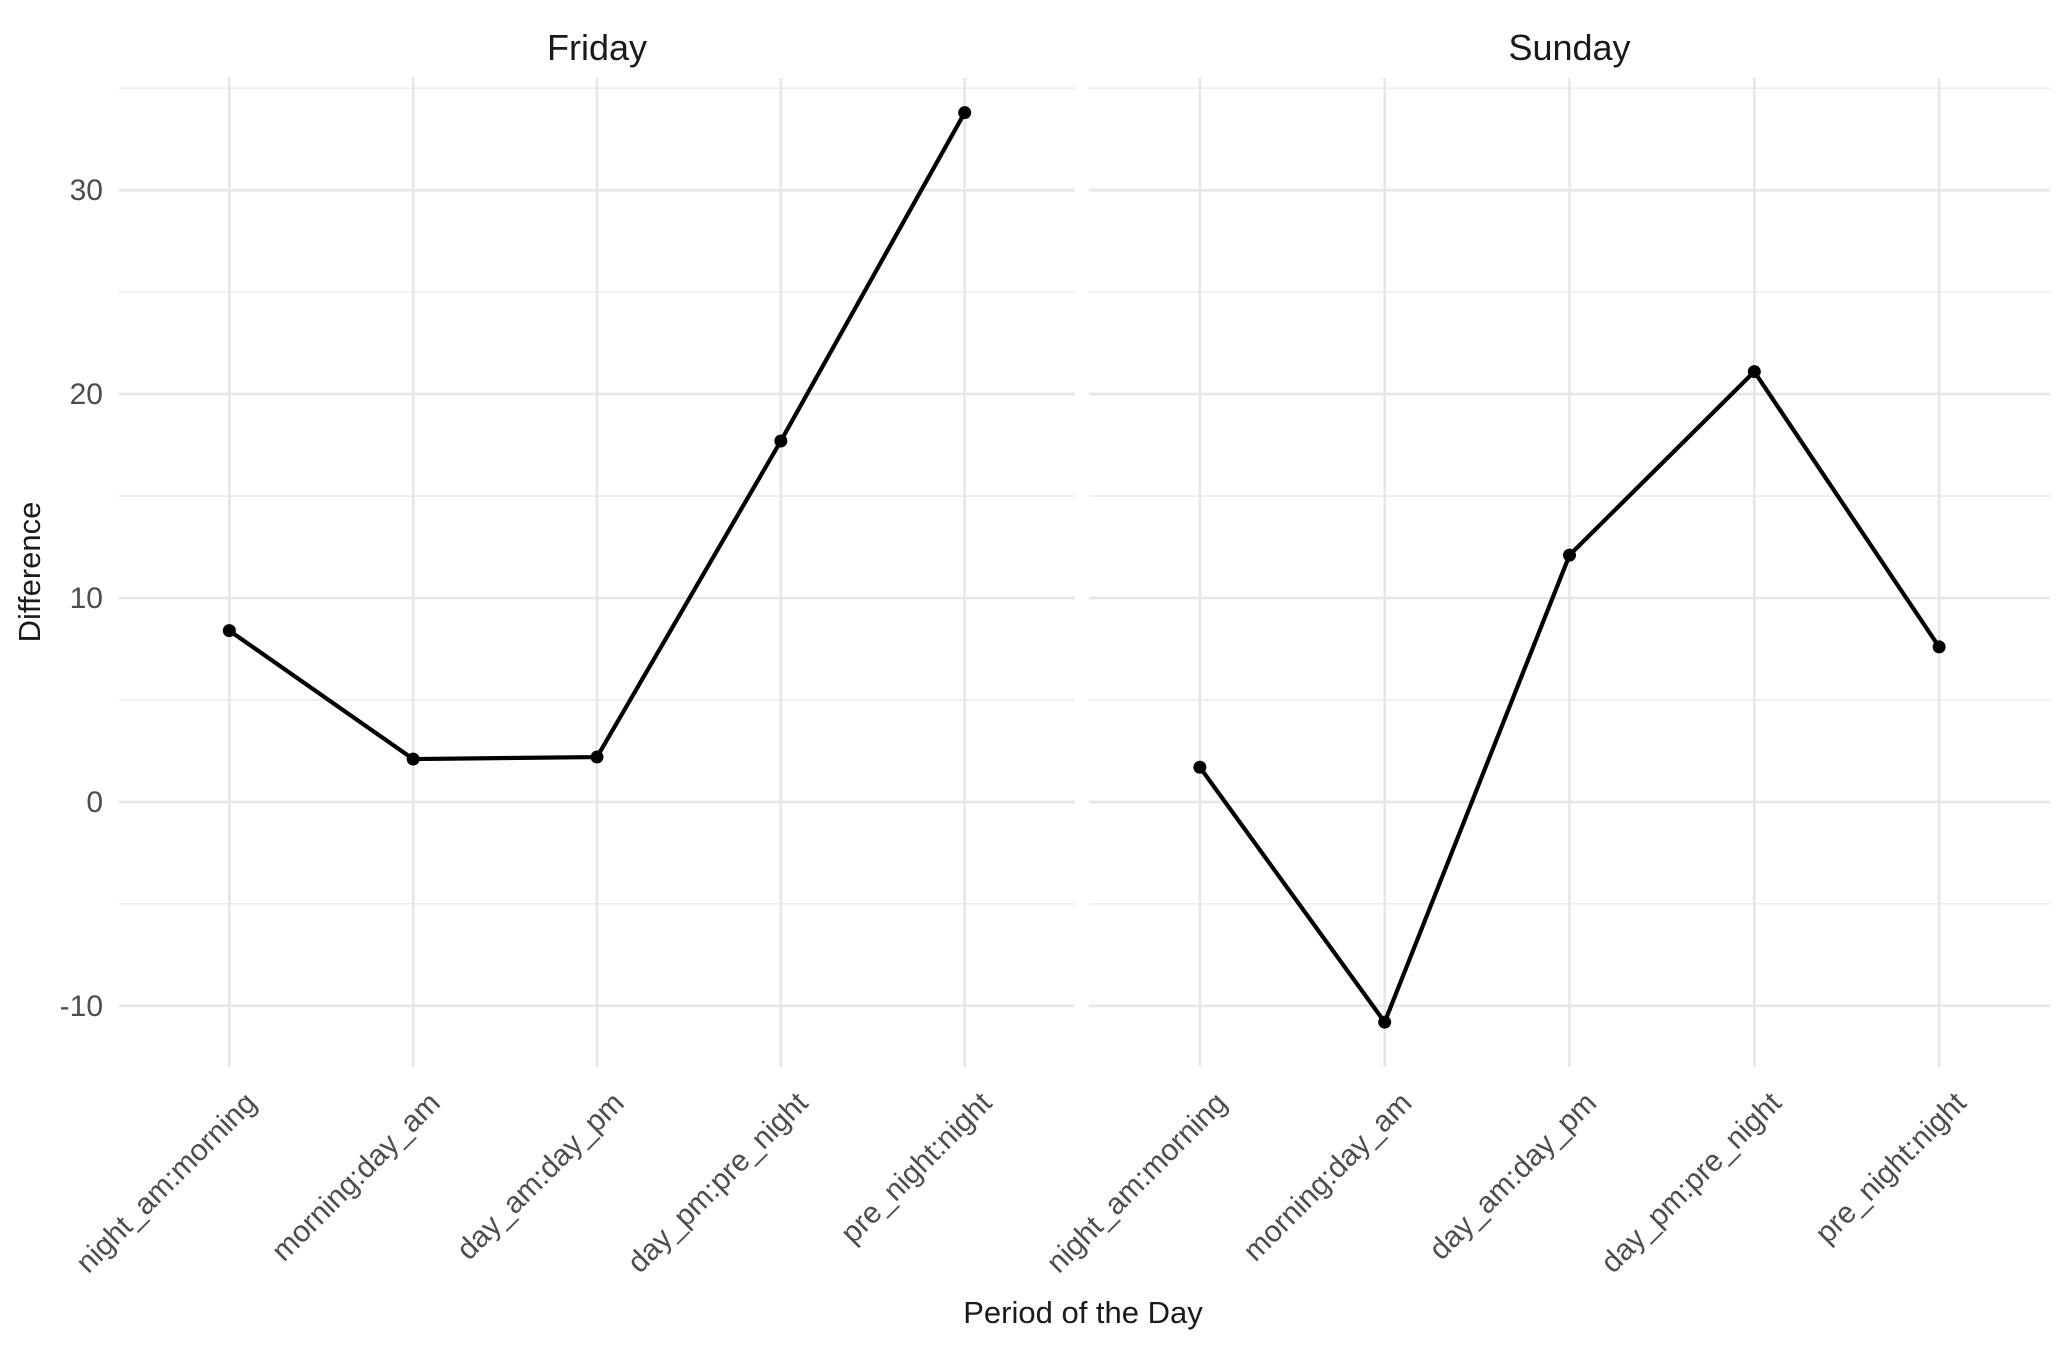 This screenshot has width=2062, height=1346. What do you see at coordinates (81, 1006) in the screenshot?
I see `y-tick-label: -10` at bounding box center [81, 1006].